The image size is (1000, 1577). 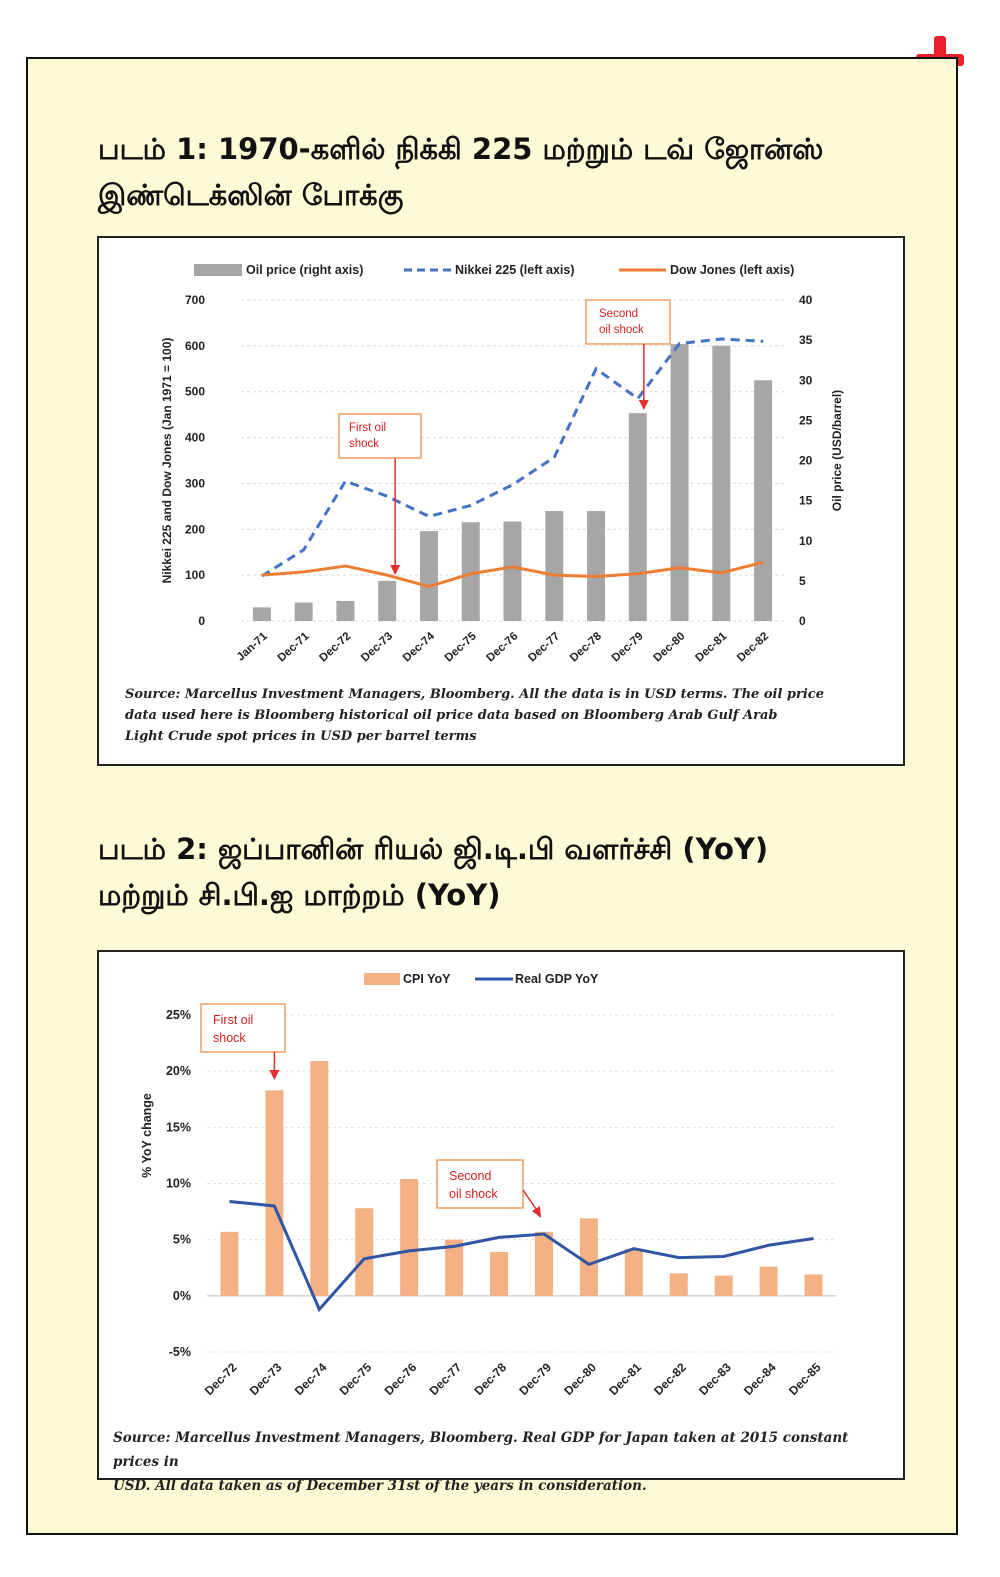 What do you see at coordinates (195, 483) in the screenshot?
I see `y-tick-label: 300` at bounding box center [195, 483].